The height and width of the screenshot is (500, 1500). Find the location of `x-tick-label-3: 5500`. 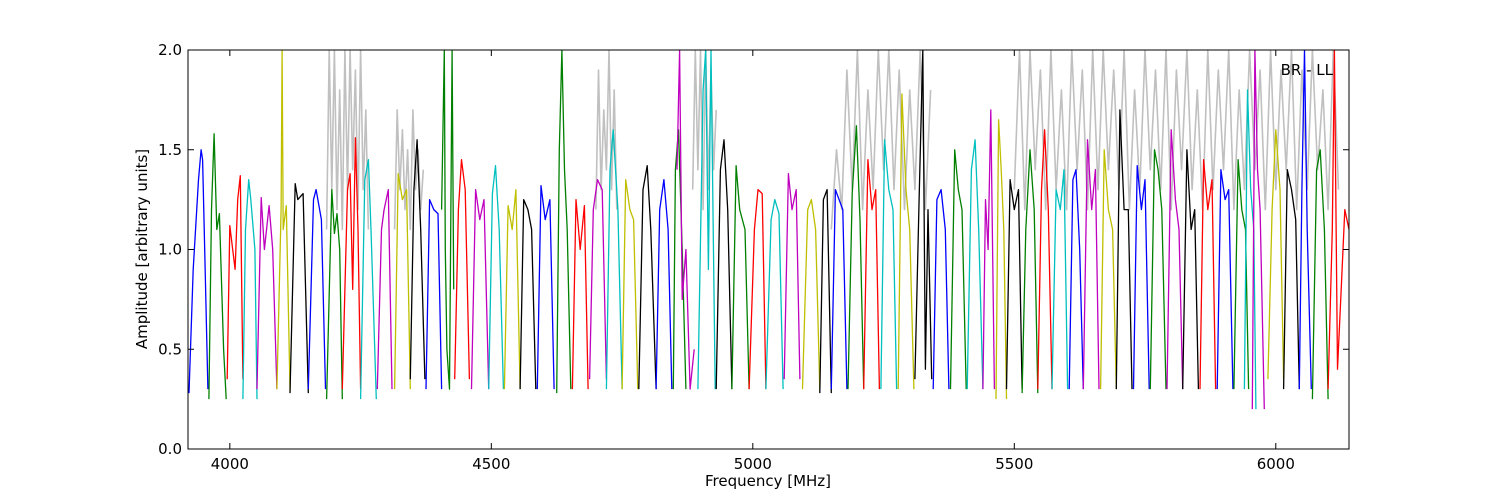

x-tick-label-3: 5500 is located at coordinates (1014, 464).